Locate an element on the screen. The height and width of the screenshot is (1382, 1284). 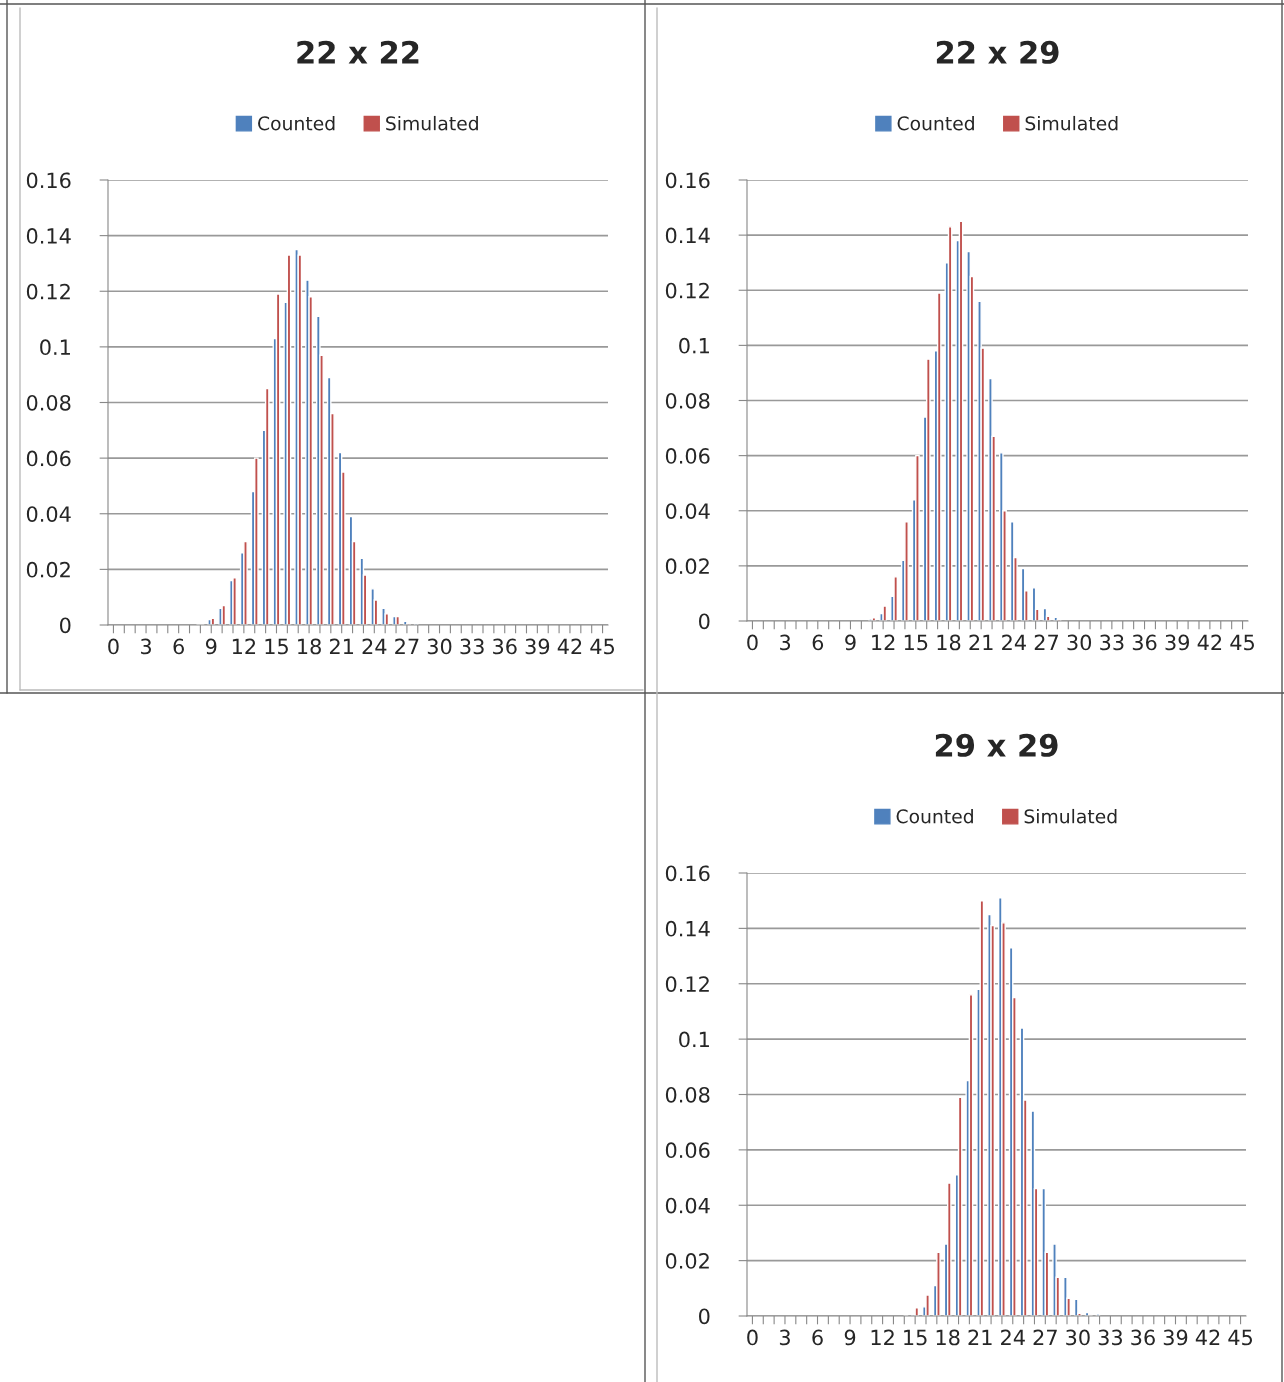
chart-title: 22 x 22 is located at coordinates (358, 52).